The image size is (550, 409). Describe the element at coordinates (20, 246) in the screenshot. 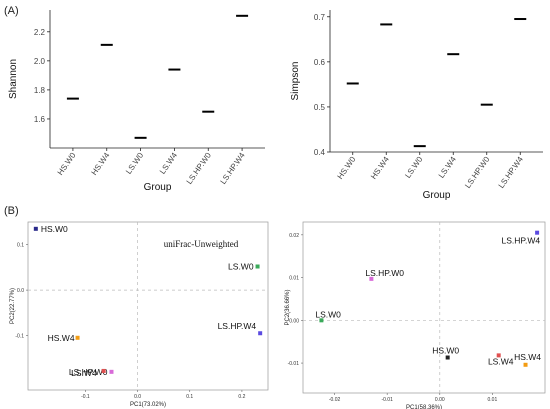

I see `y-tick-label: 0.1` at that location.